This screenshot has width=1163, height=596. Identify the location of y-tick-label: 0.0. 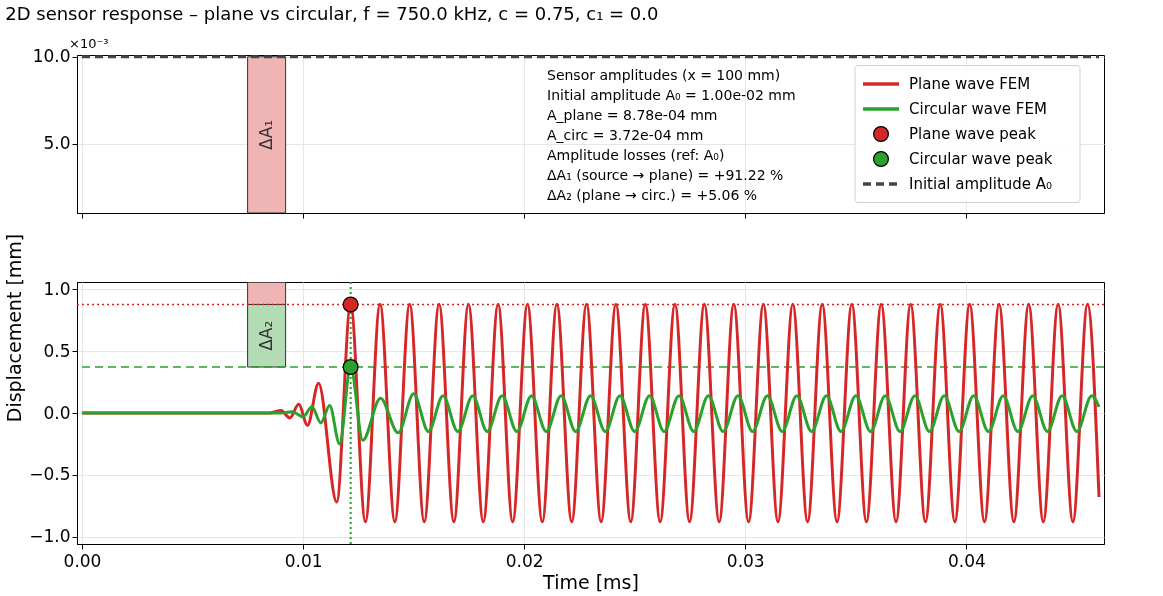
(57, 412).